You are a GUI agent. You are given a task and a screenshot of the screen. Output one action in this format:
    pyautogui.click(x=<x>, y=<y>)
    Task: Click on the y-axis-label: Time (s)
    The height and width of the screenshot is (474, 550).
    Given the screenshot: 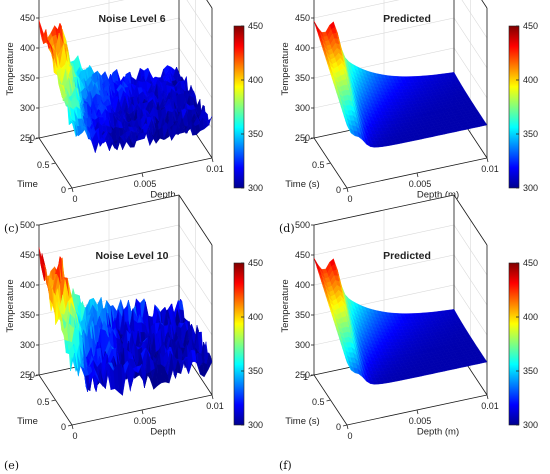 What is the action you would take?
    pyautogui.click(x=302, y=184)
    